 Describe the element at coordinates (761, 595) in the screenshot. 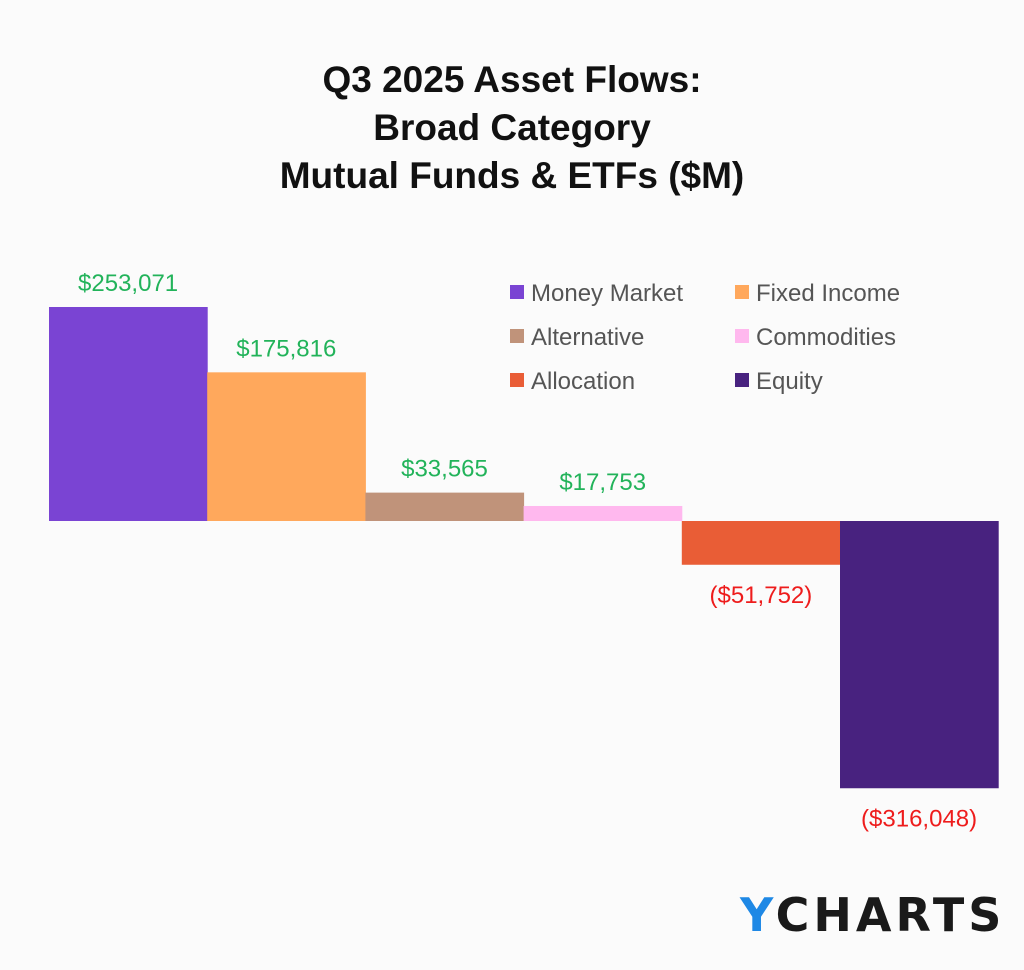

I see `data-label: ($51,752)` at that location.